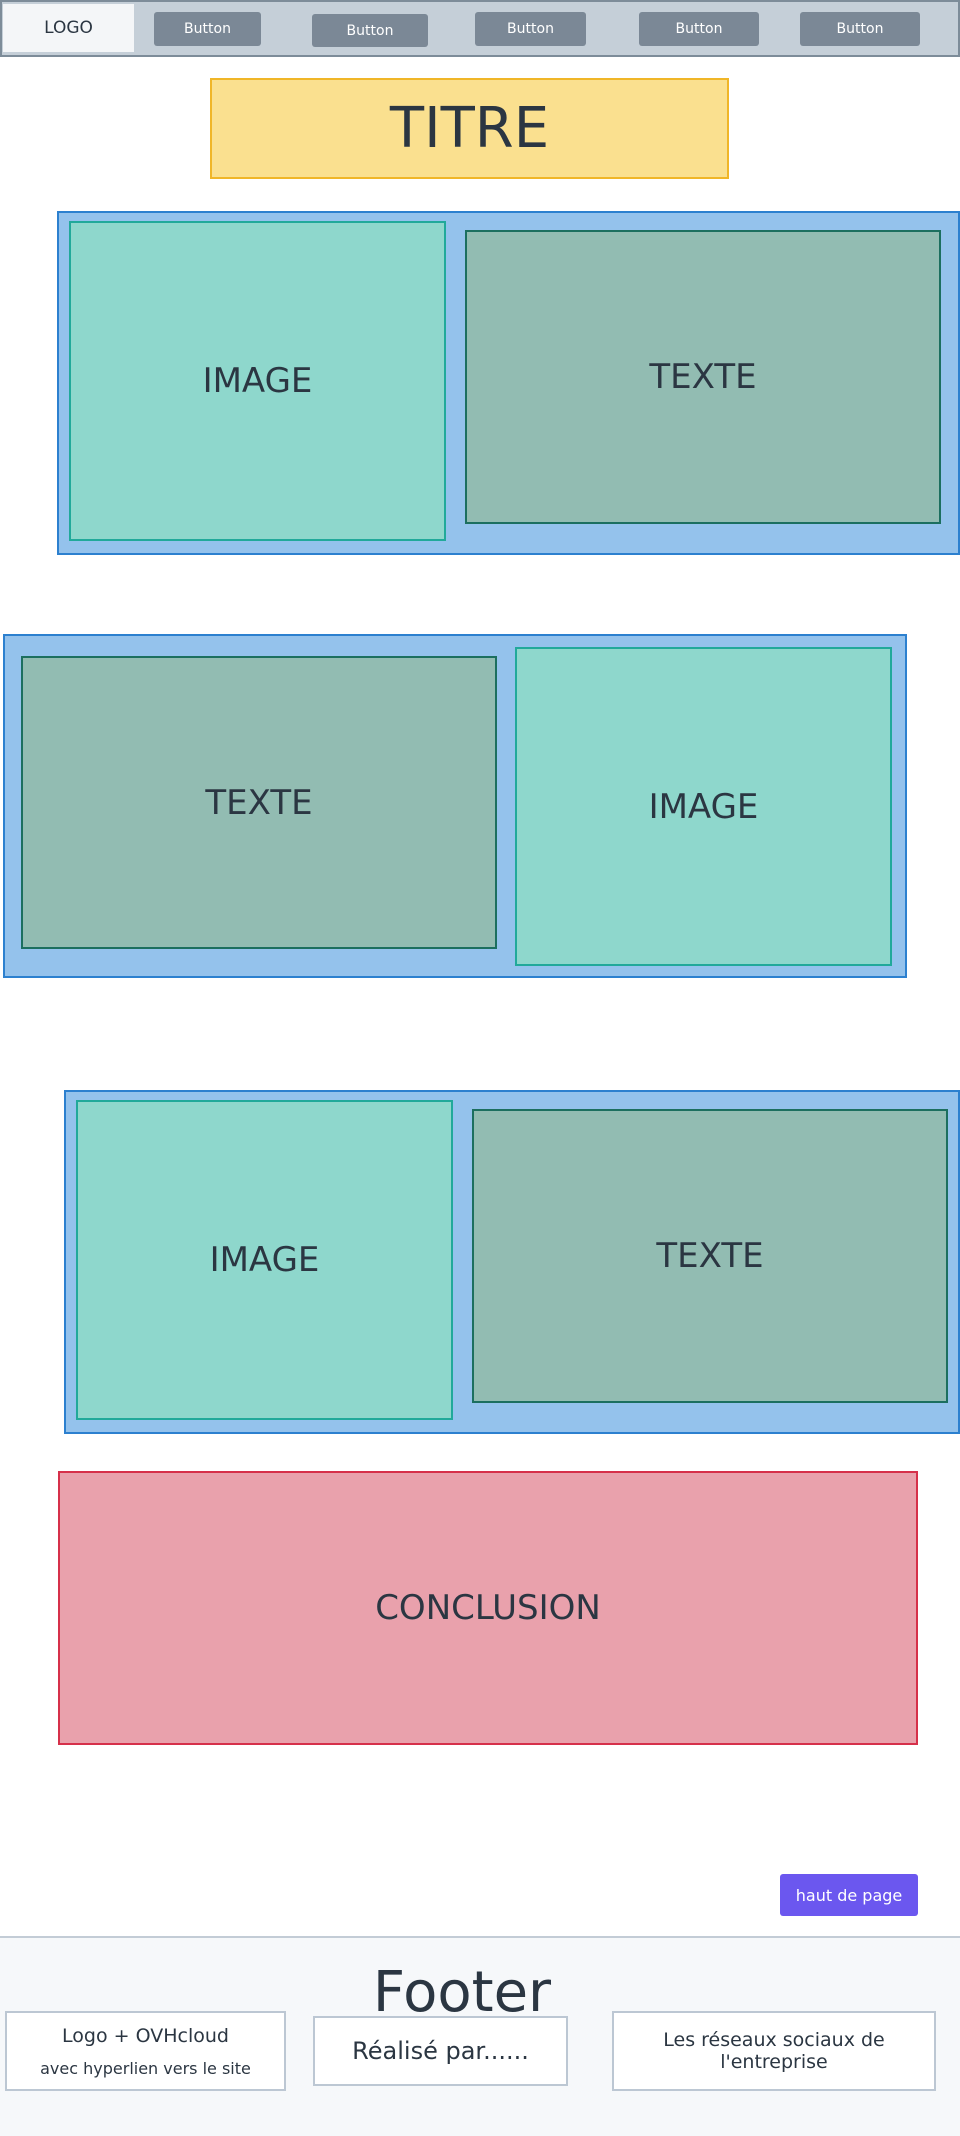 Image resolution: width=960 pixels, height=2136 pixels. I want to click on nav-button-2: Button, so click(370, 30).